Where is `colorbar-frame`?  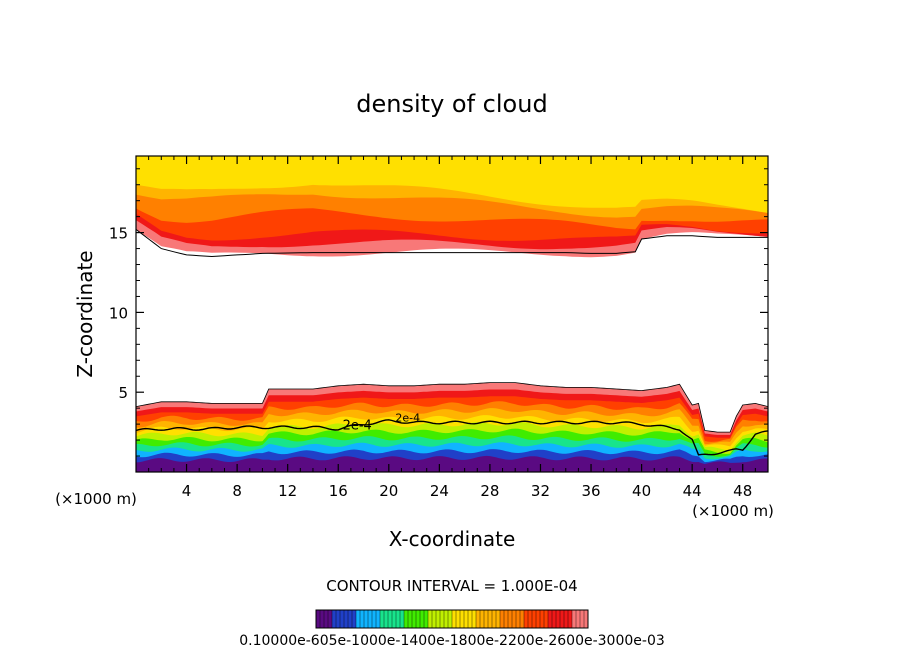 colorbar-frame is located at coordinates (452, 619).